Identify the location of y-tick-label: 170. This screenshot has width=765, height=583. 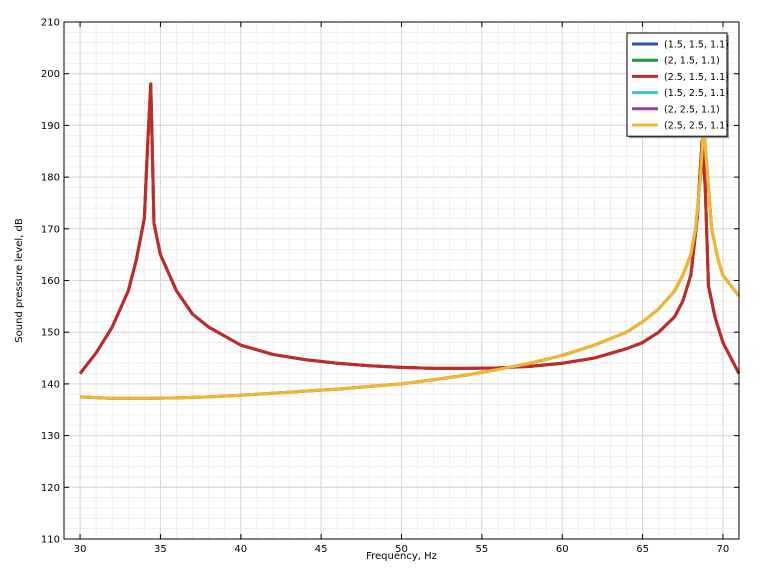
(50, 229).